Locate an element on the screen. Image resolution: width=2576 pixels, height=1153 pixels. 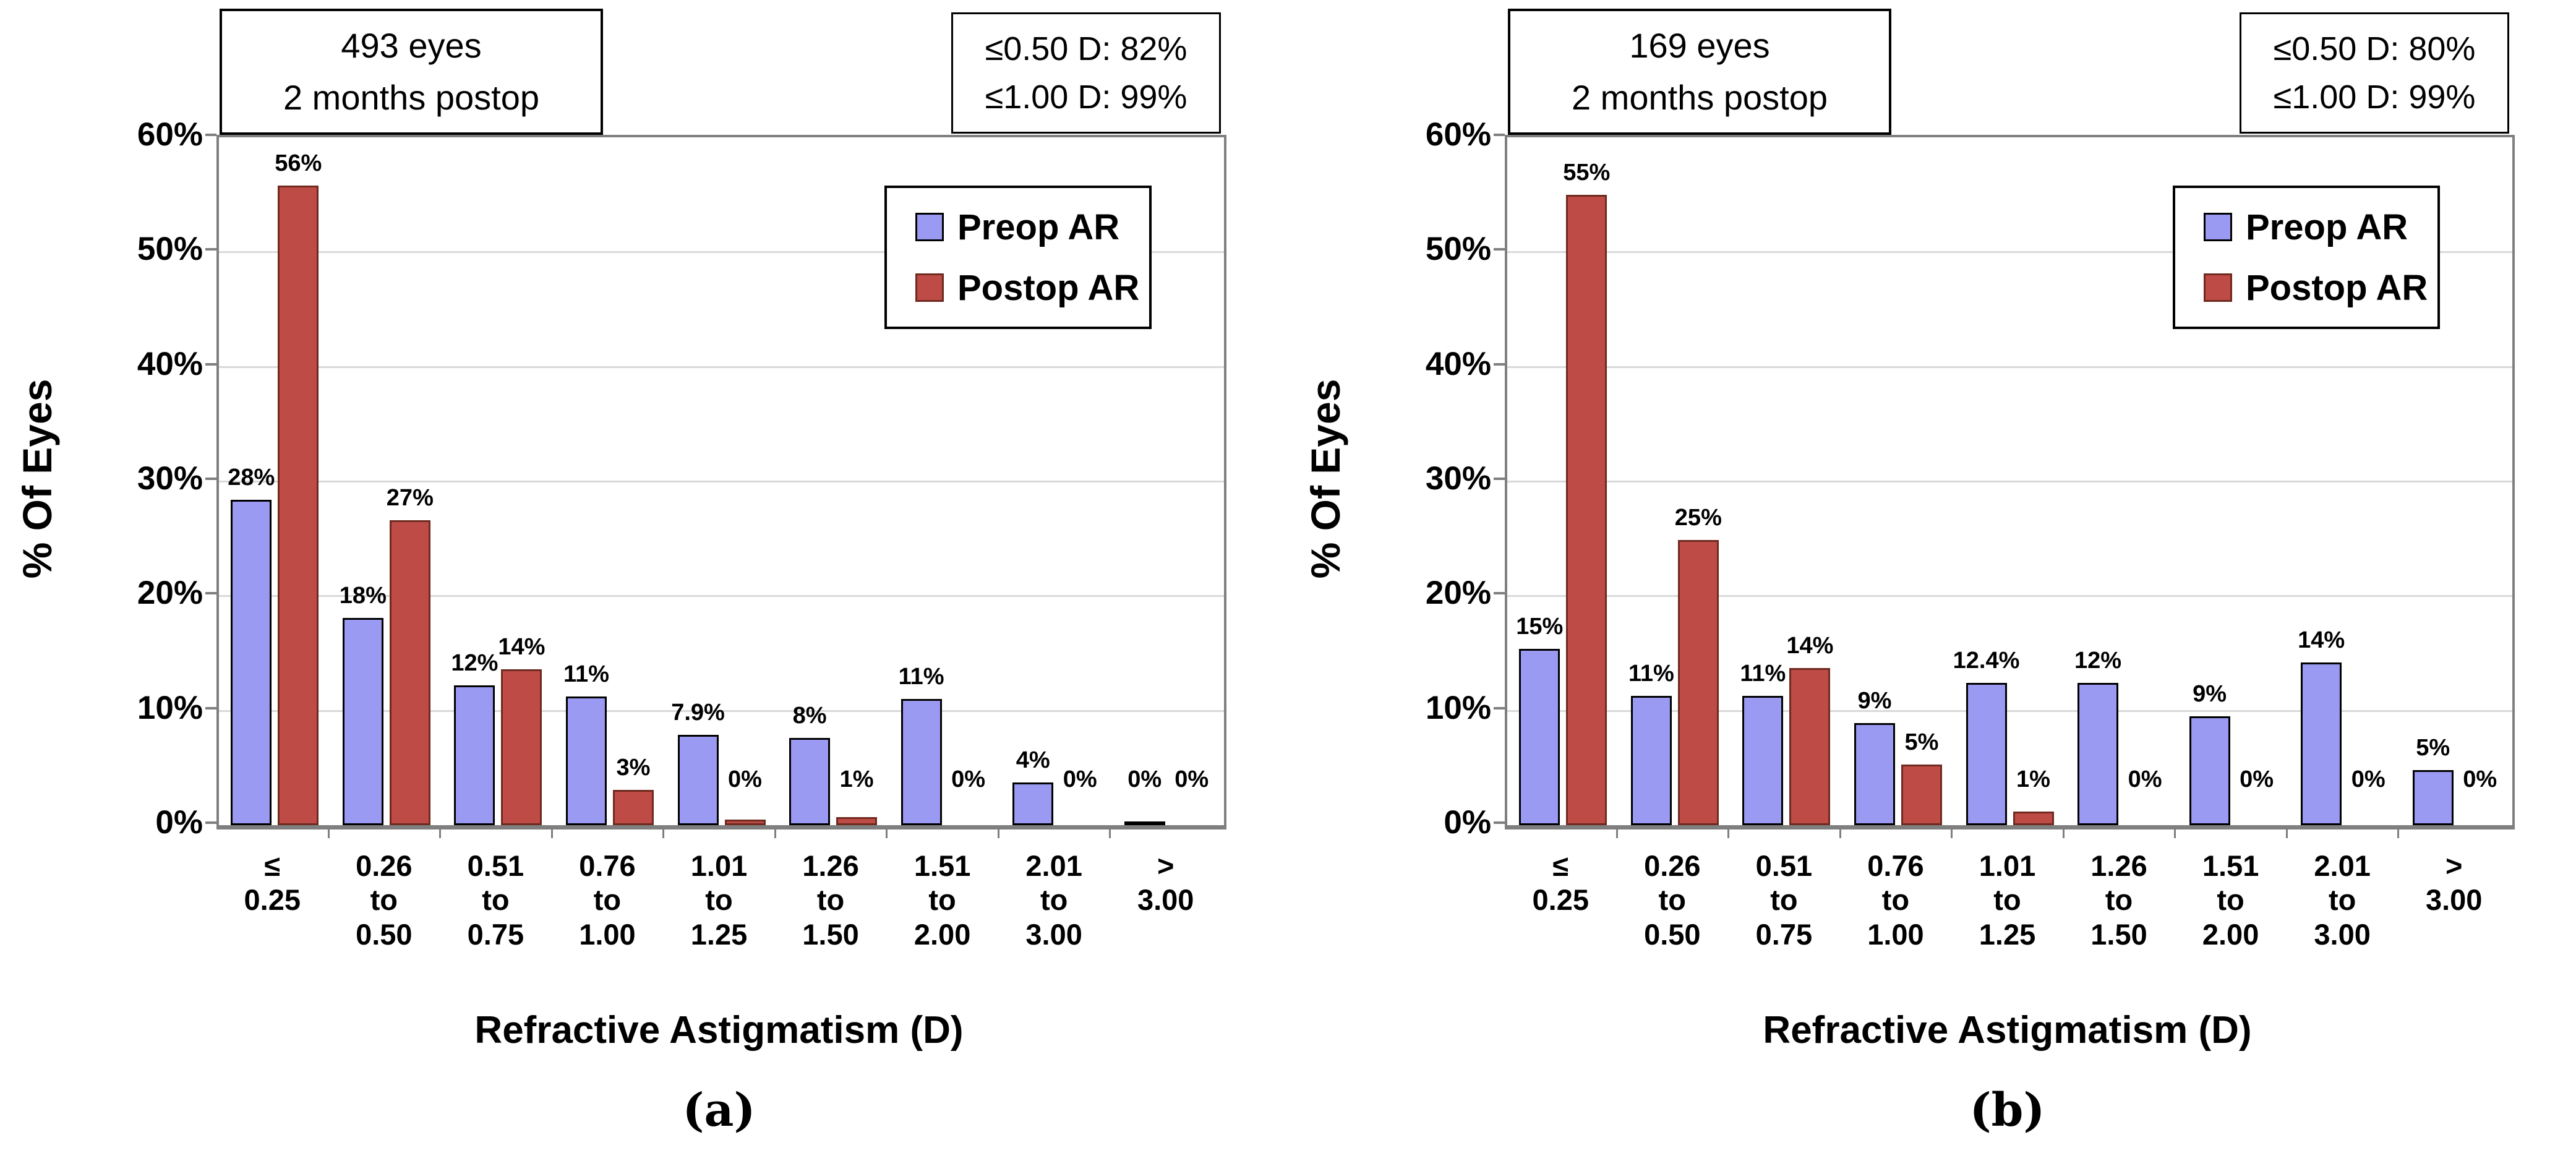
x-category-label: >3.00 is located at coordinates (1165, 883).